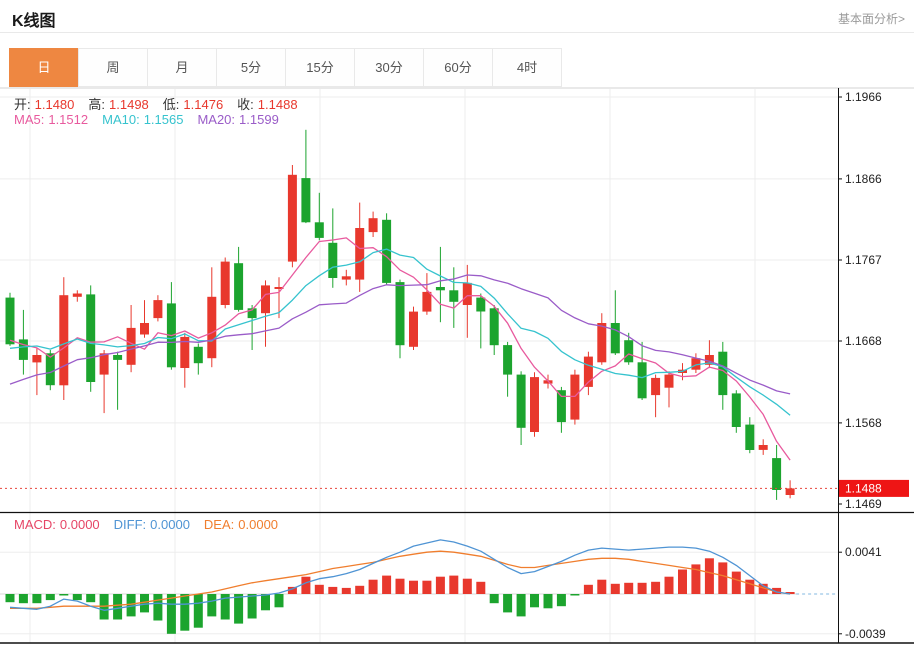 The image size is (914, 645). Describe the element at coordinates (29, 119) in the screenshot. I see `row-ma-label: MA5:` at that location.